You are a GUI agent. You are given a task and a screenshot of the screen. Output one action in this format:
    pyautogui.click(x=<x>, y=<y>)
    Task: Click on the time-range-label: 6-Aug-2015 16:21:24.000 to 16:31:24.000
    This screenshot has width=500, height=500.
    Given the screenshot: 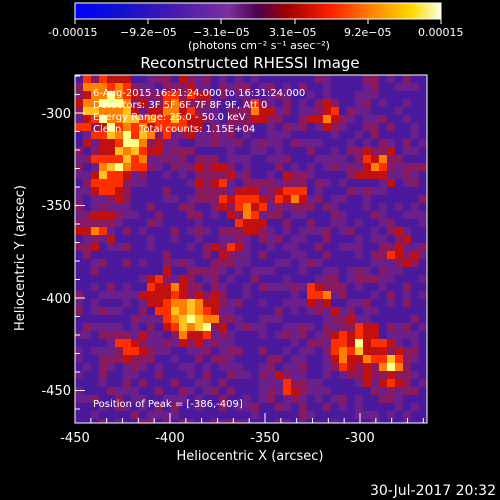 What is the action you would take?
    pyautogui.click(x=199, y=93)
    